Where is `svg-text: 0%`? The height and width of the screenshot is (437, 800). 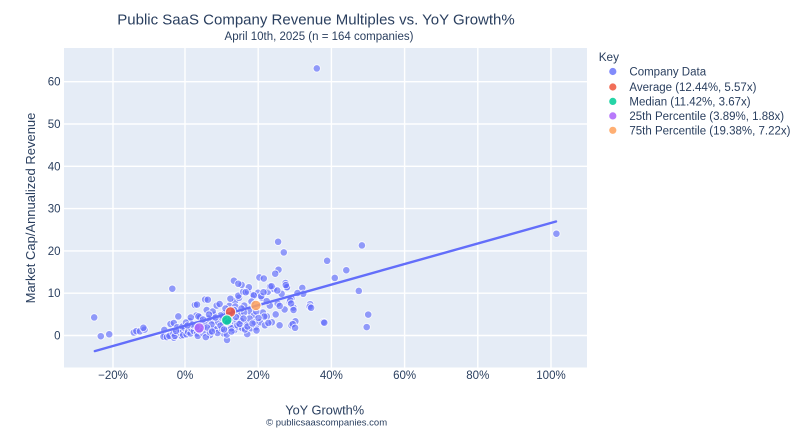
svg-text: 0% is located at coordinates (185, 376).